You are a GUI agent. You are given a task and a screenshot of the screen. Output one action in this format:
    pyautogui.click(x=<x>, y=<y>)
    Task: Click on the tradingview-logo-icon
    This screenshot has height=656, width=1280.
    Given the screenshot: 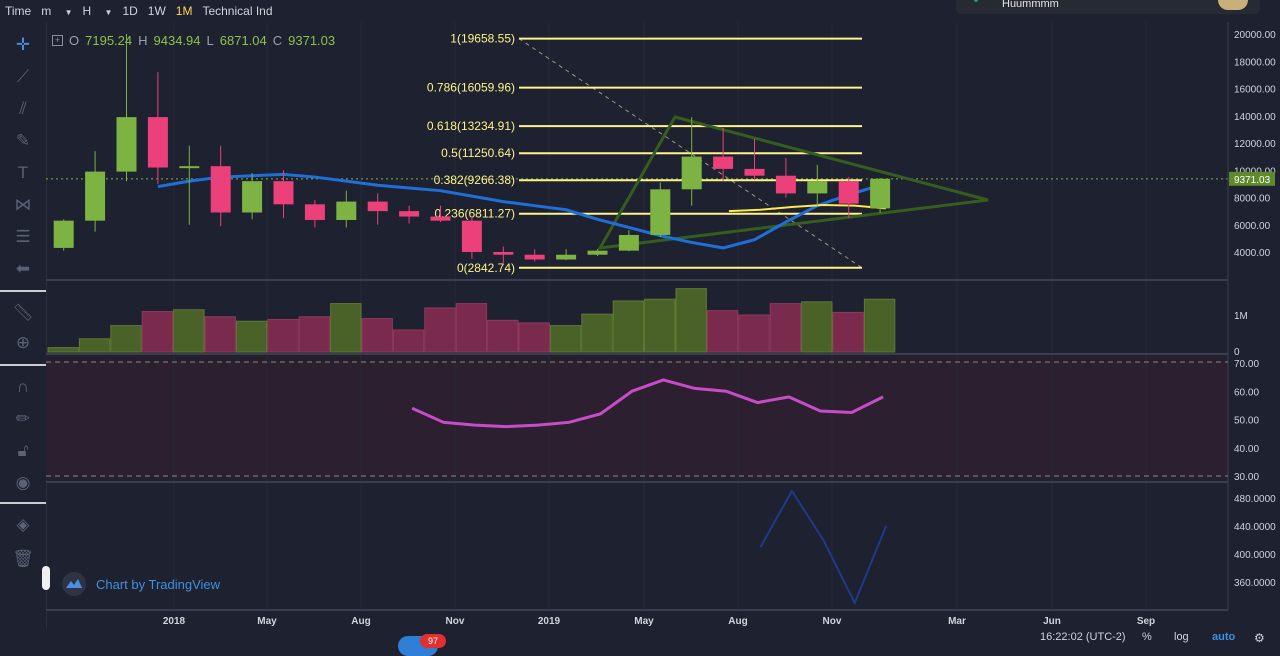 What is the action you would take?
    pyautogui.click(x=74, y=584)
    